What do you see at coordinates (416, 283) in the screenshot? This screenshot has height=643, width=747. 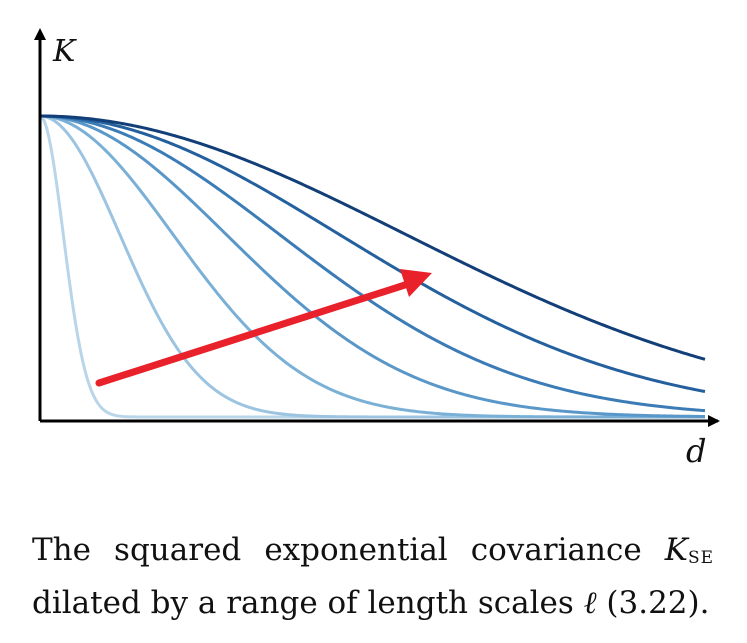 I see `length-scale-arrow-head` at bounding box center [416, 283].